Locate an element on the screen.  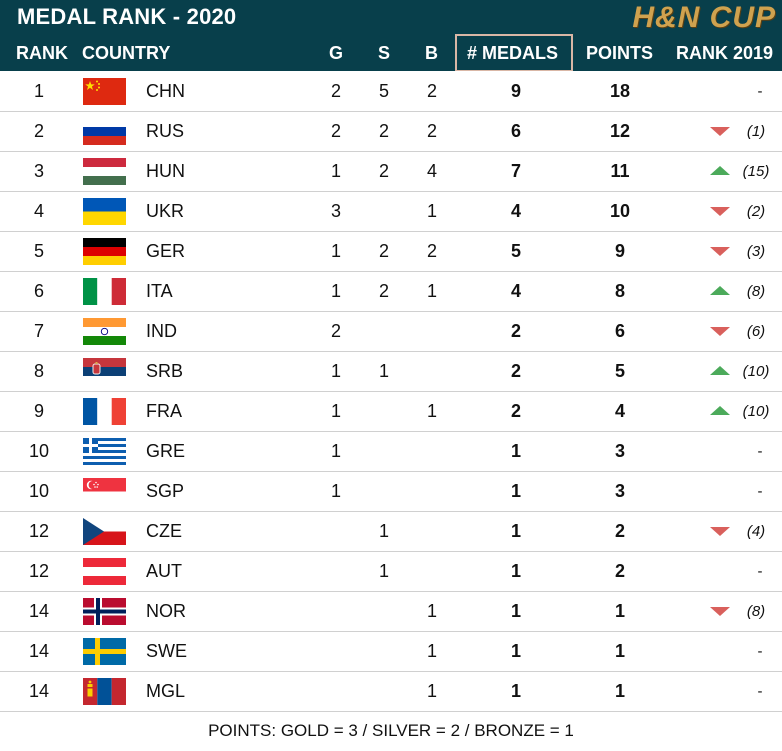
fra-flag-icon is located at coordinates (104, 411).